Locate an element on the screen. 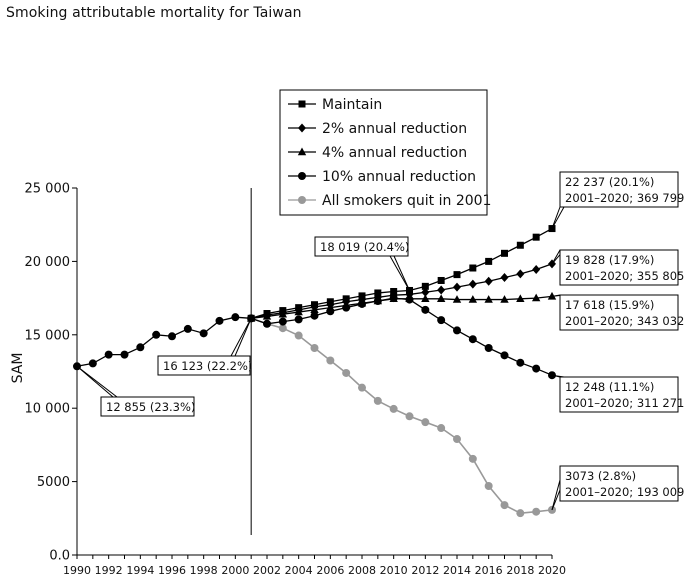 Image resolution: width=688 pixels, height=584 pixels. legend-label: All smokers quit in 2001 is located at coordinates (406, 201).